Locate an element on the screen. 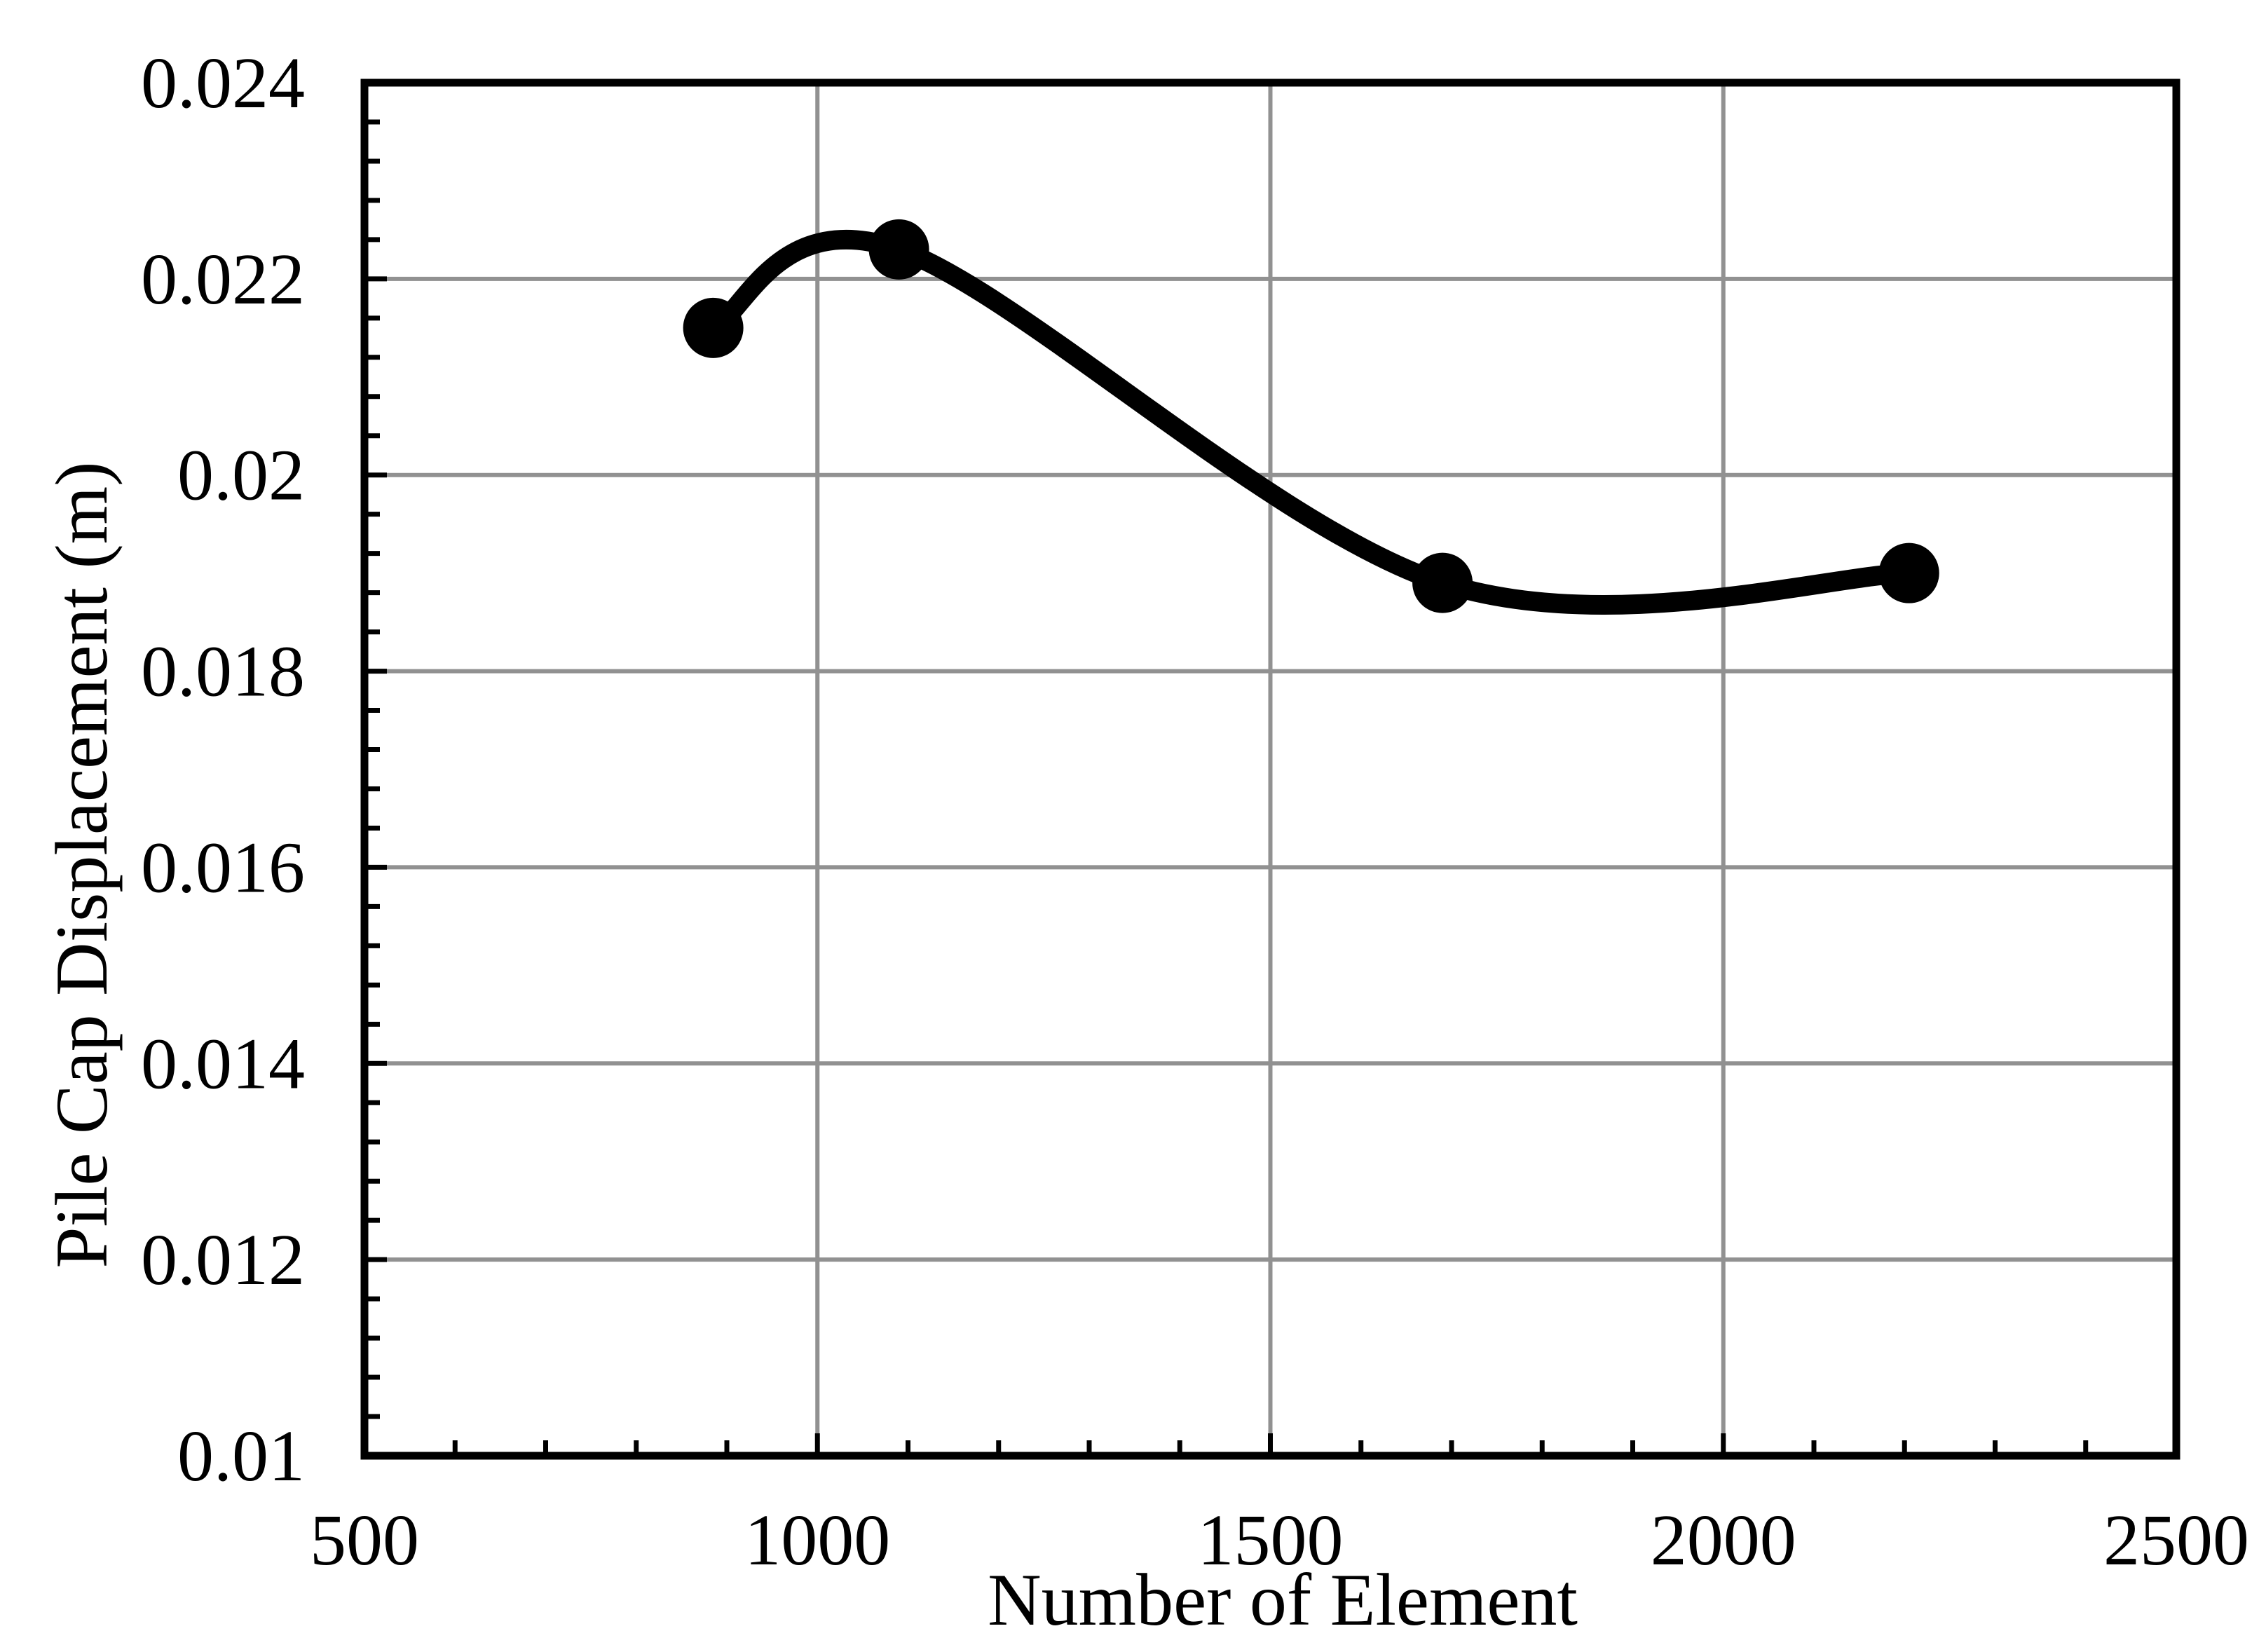  y-tick-label: 0.02 is located at coordinates (241, 475).